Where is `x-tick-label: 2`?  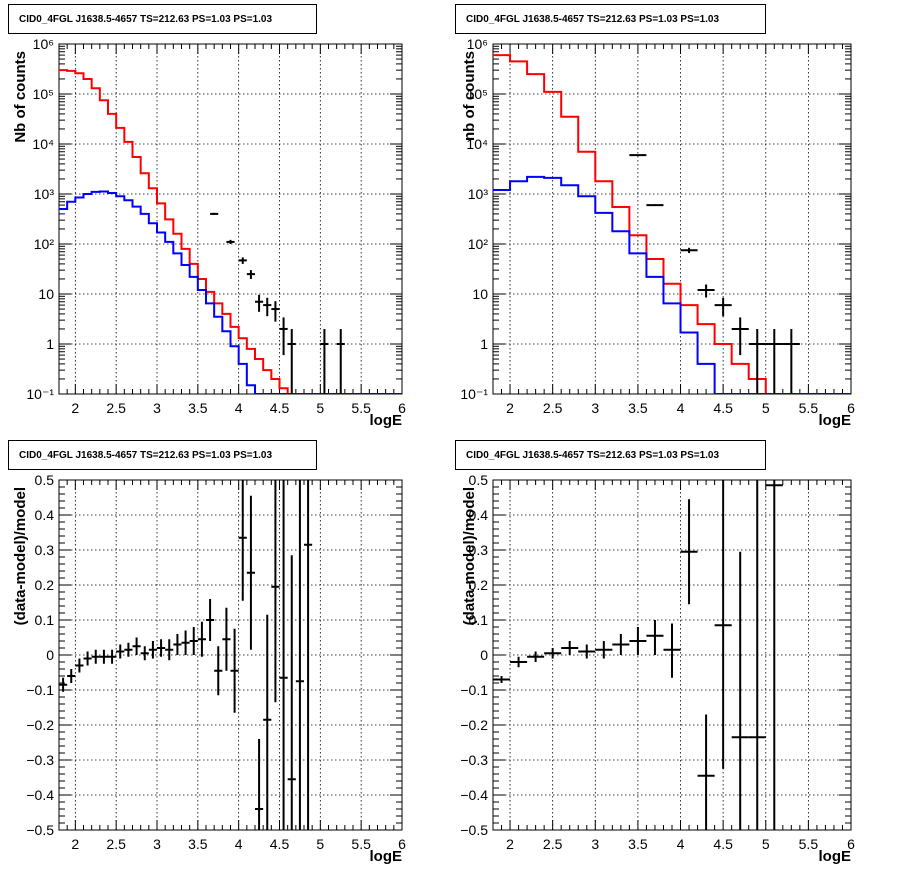
x-tick-label: 2 is located at coordinates (75, 408).